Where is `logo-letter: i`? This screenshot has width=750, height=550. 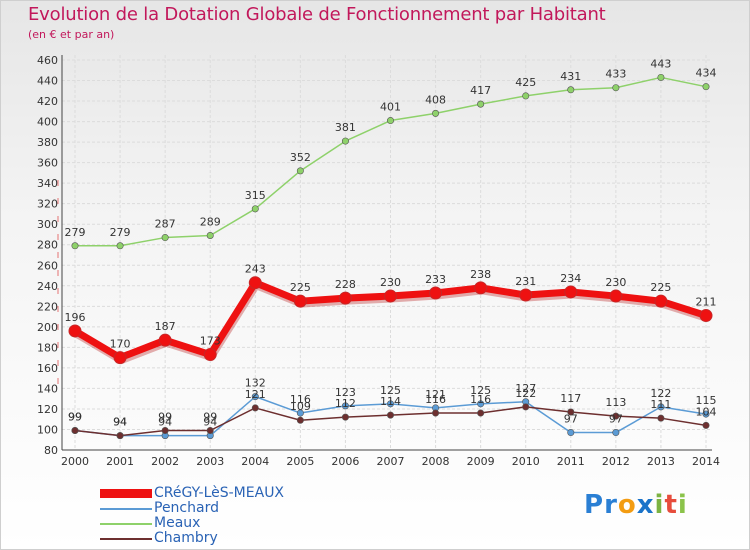
logo-letter: i is located at coordinates (682, 505).